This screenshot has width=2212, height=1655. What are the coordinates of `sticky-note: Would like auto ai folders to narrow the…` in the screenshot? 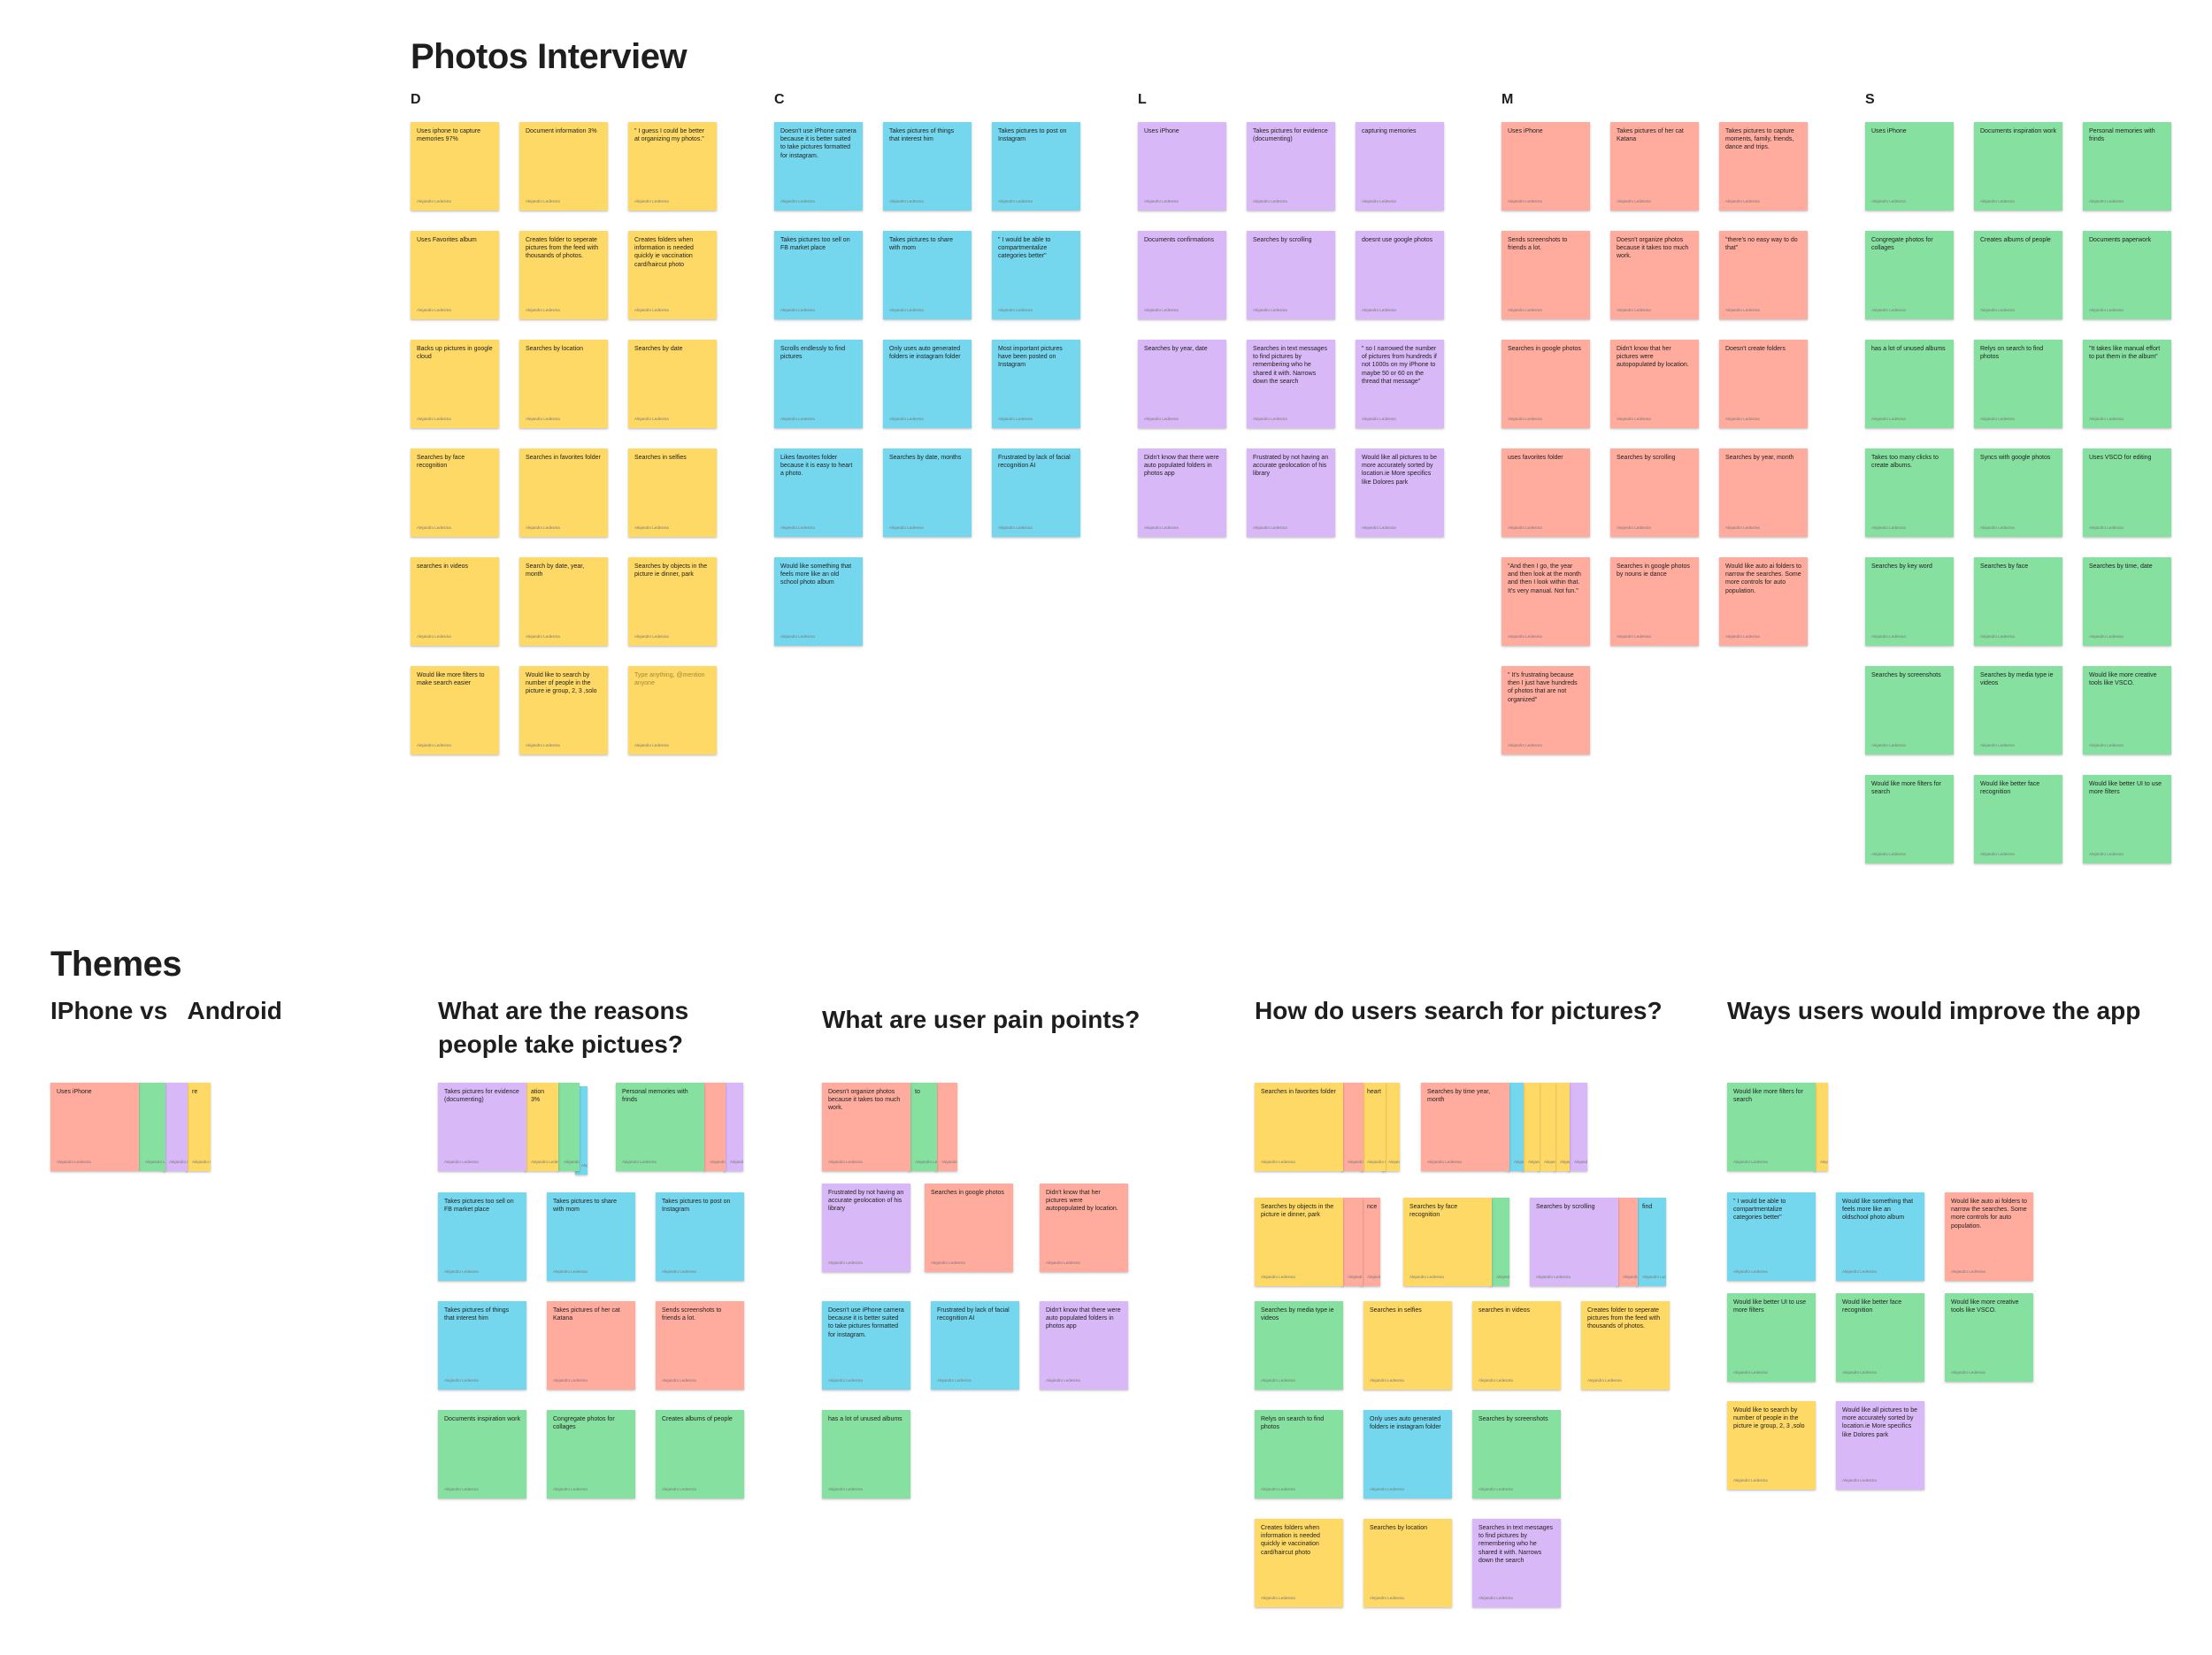 It's located at (1989, 1236).